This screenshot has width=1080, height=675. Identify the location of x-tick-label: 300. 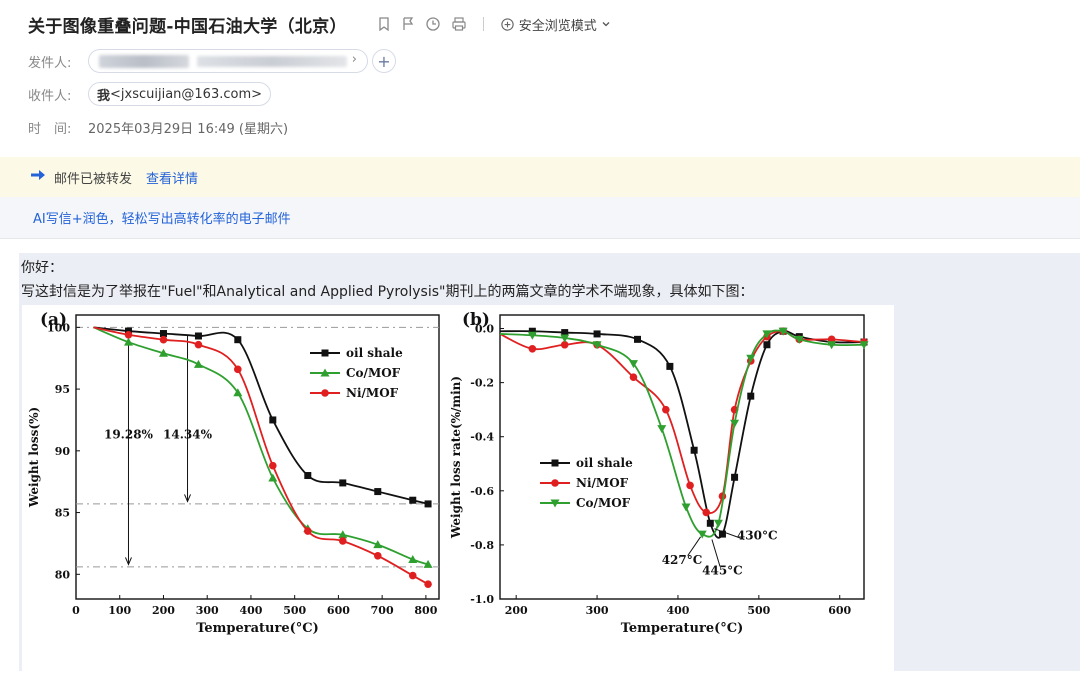
(207, 610).